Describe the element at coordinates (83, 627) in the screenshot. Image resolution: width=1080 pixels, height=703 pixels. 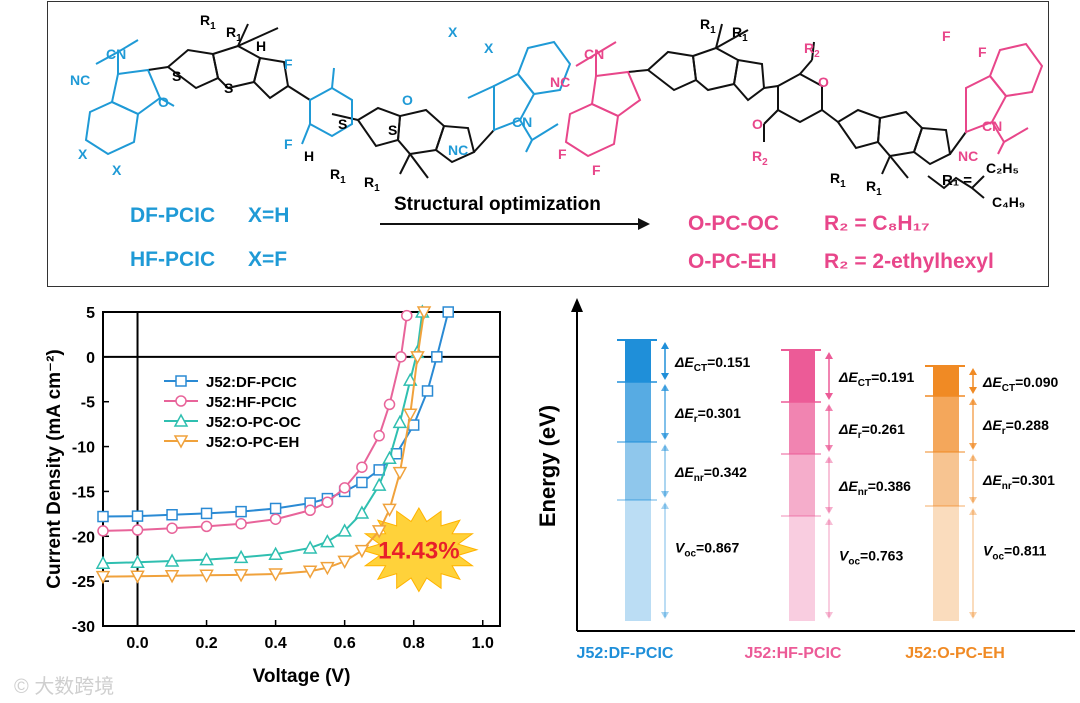
I see `y-tick-label: -30` at that location.